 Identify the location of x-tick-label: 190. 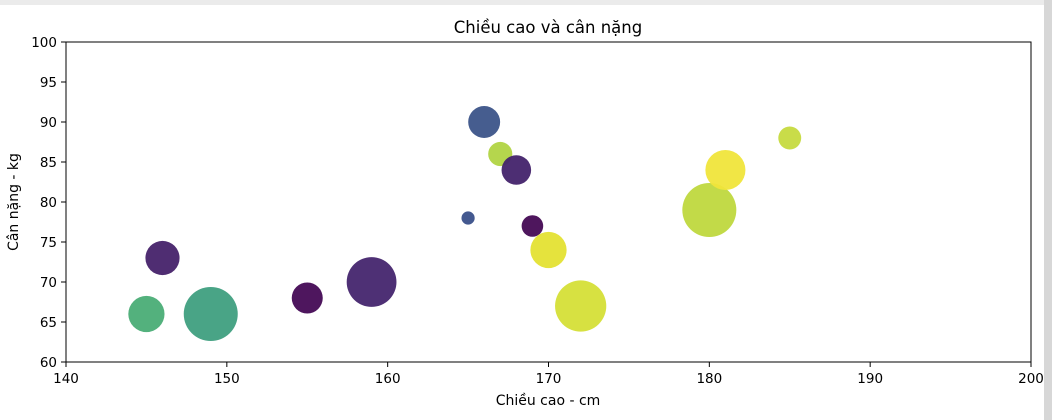
(870, 379).